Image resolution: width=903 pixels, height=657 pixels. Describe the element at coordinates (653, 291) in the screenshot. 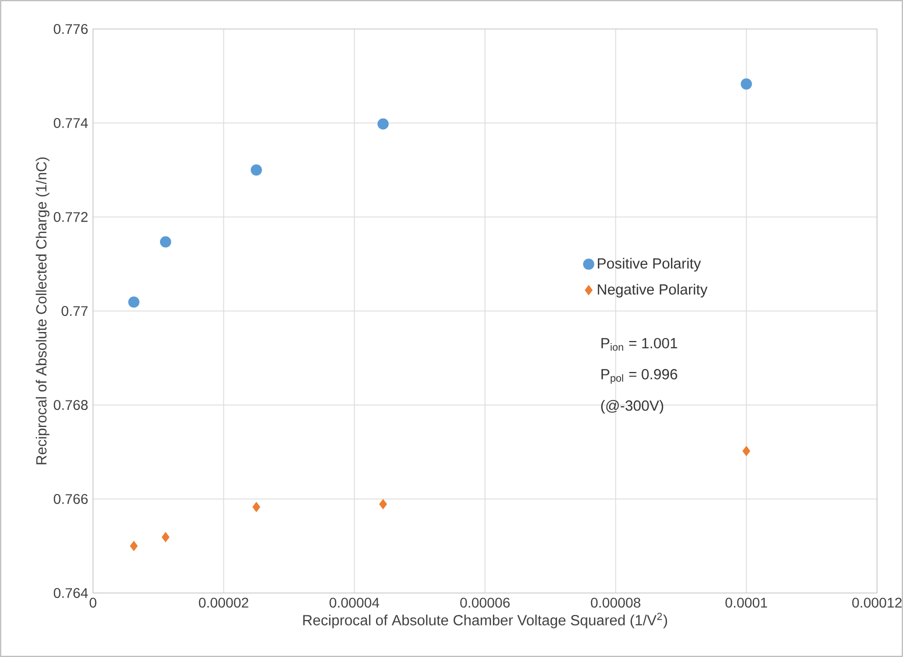

I see `legend-label: Negative Polarity` at that location.